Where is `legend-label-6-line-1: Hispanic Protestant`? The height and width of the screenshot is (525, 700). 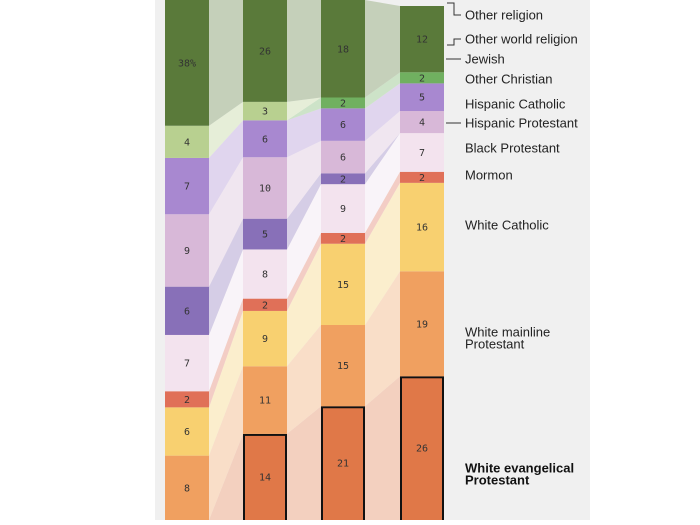 legend-label-6-line-1: Hispanic Protestant is located at coordinates (521, 123).